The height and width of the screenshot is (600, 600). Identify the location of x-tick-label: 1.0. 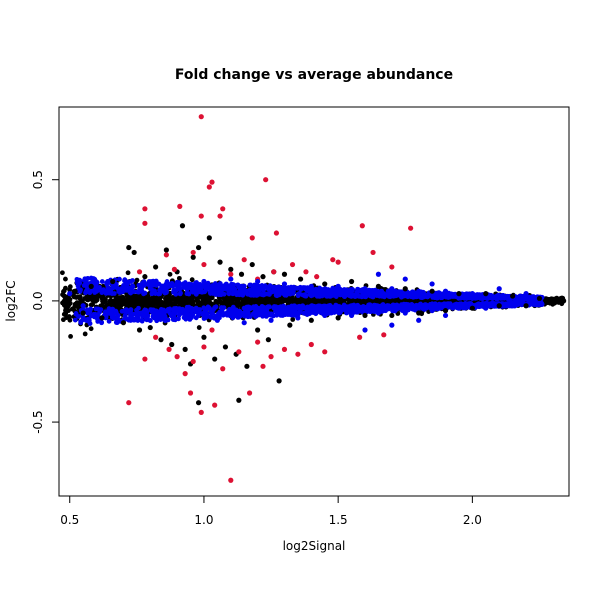
(203, 520).